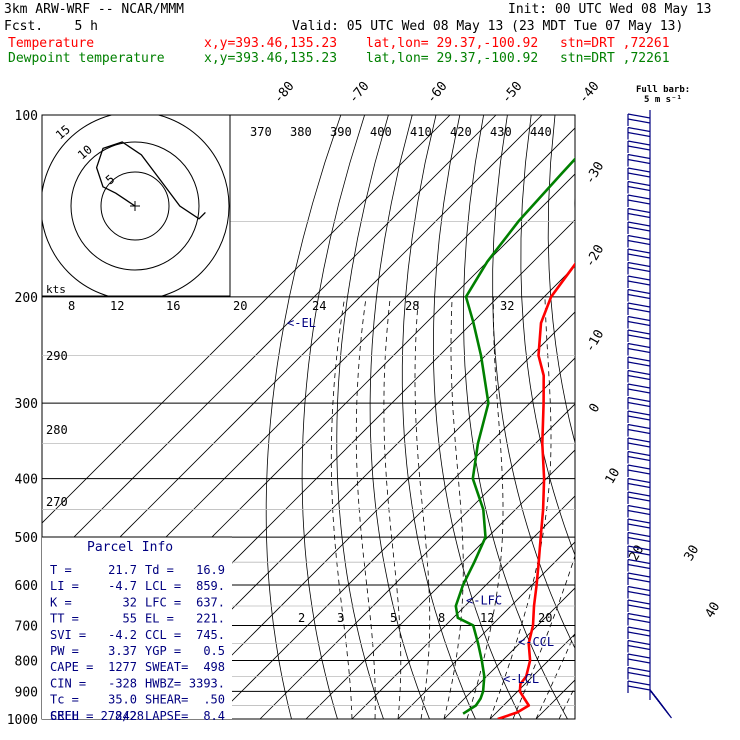 This screenshot has height=740, width=740. Describe the element at coordinates (210, 586) in the screenshot. I see `parcel-value: 859.` at that location.